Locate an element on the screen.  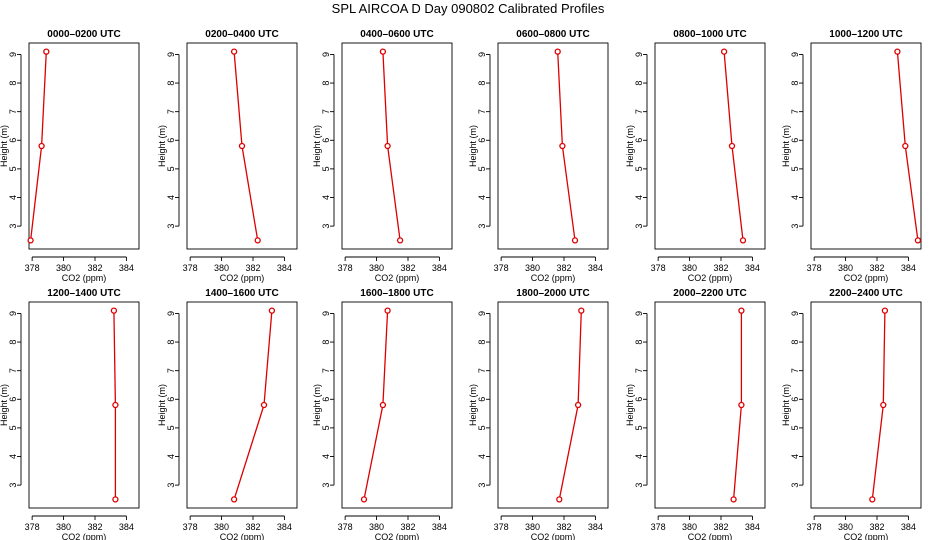
panel-title: 2200–2400 UTC is located at coordinates (865, 293).